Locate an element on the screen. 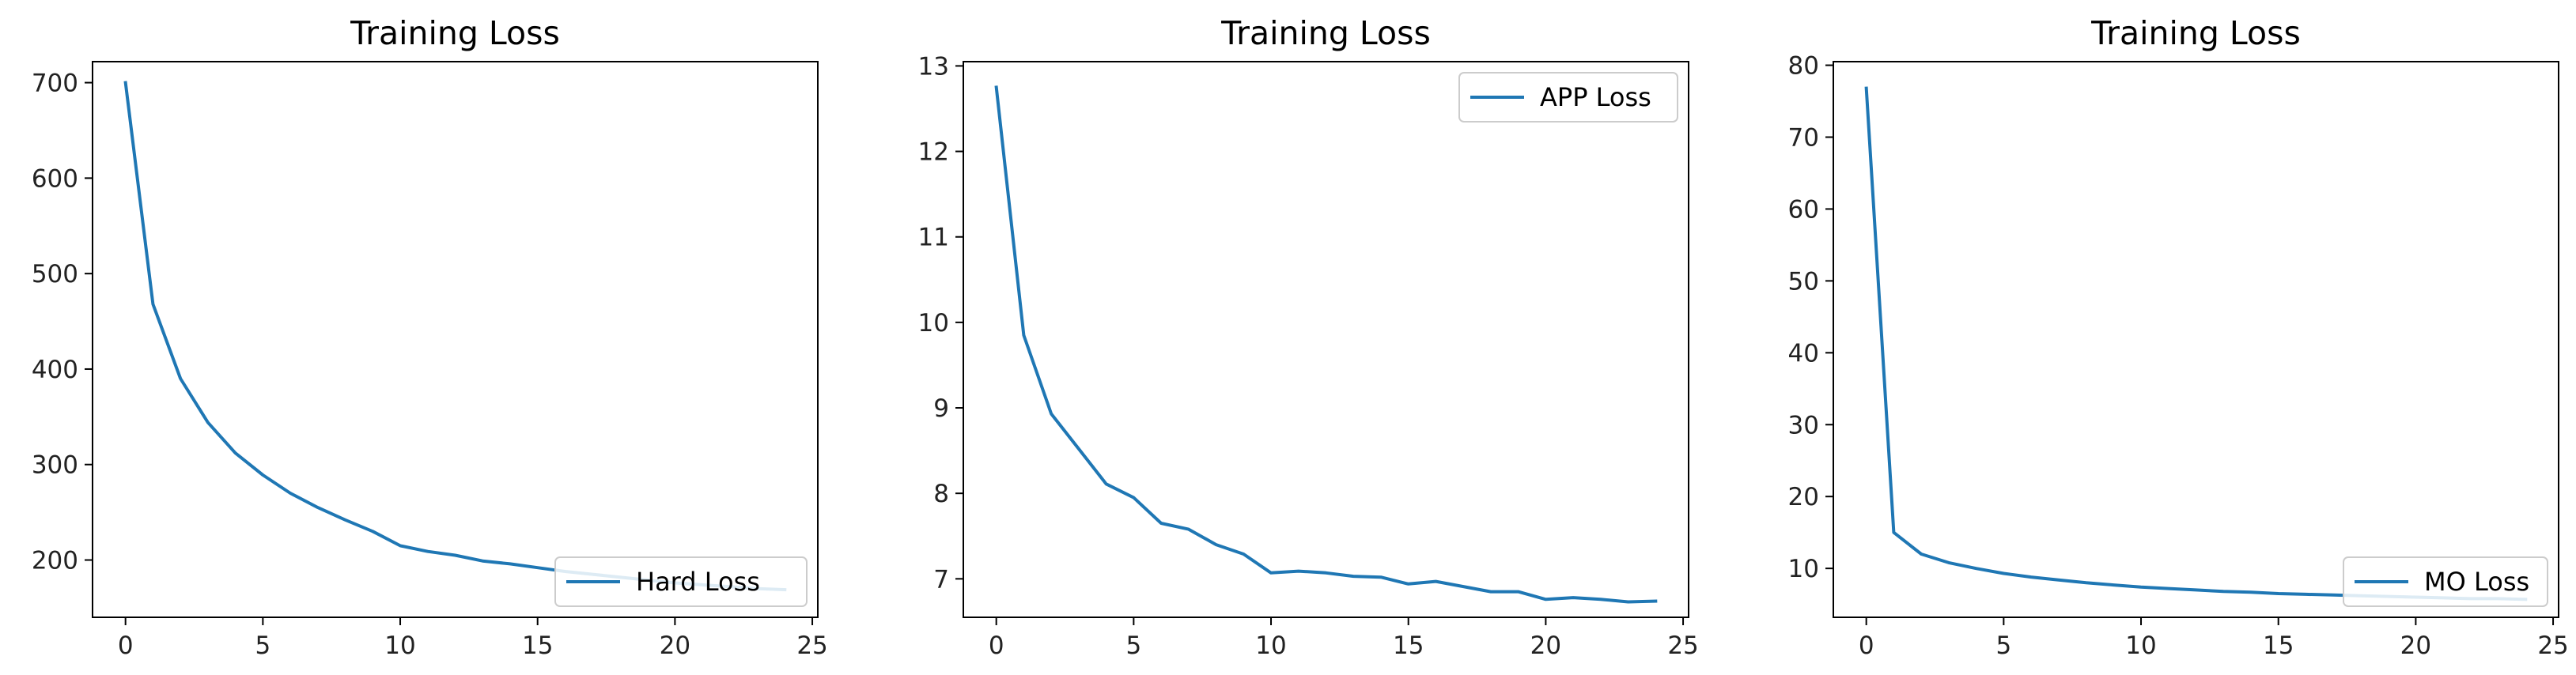 The width and height of the screenshot is (2576, 675). legend-label: Hard Loss is located at coordinates (698, 582).